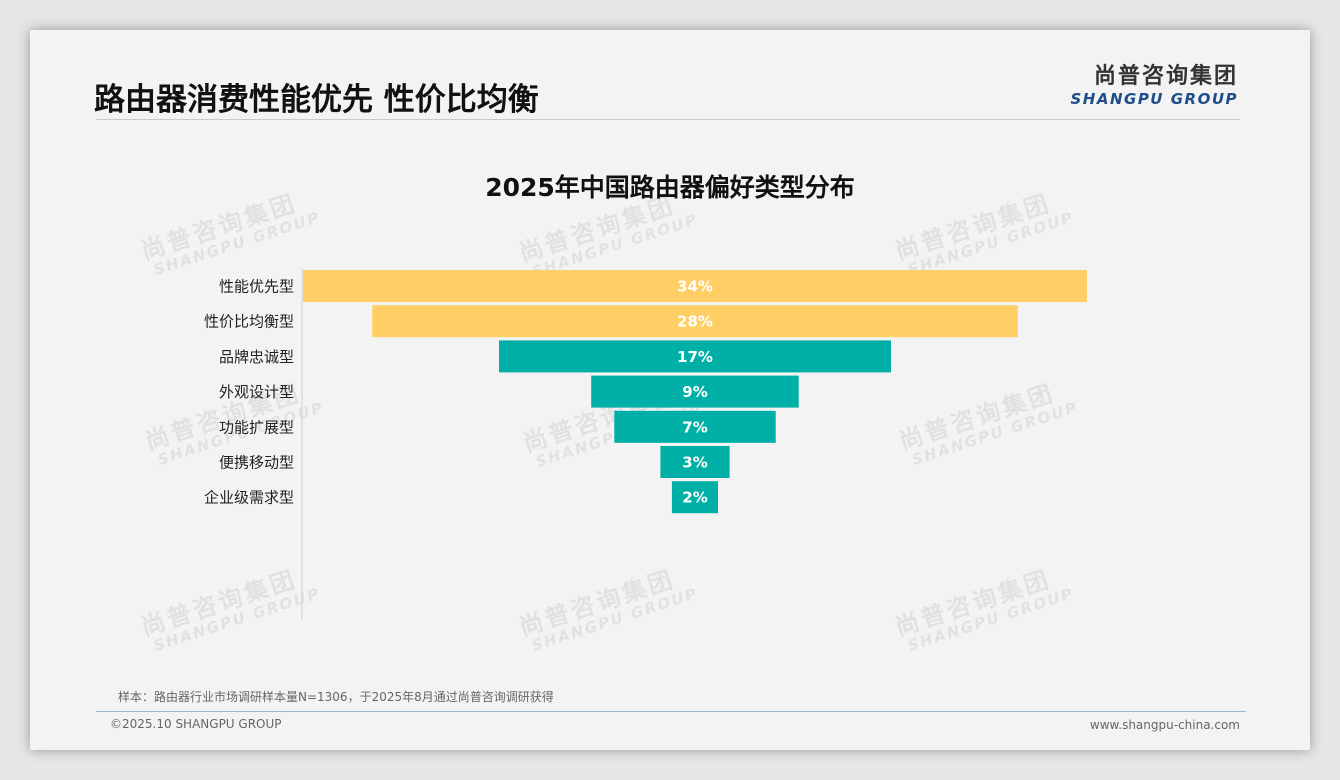  I want to click on page-title: 路由器消费性能优先 性价比均衡, so click(316, 100).